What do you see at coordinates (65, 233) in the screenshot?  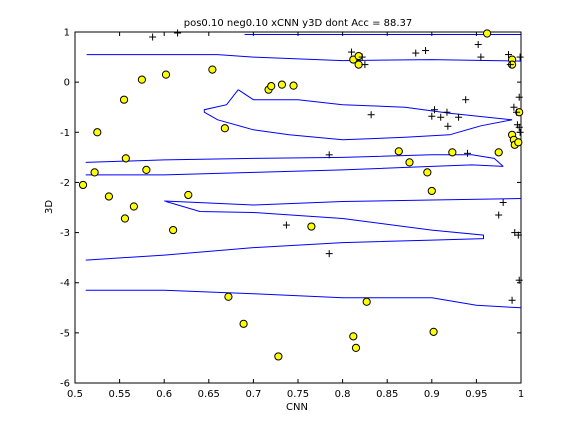 I see `y-tick-label: -3` at bounding box center [65, 233].